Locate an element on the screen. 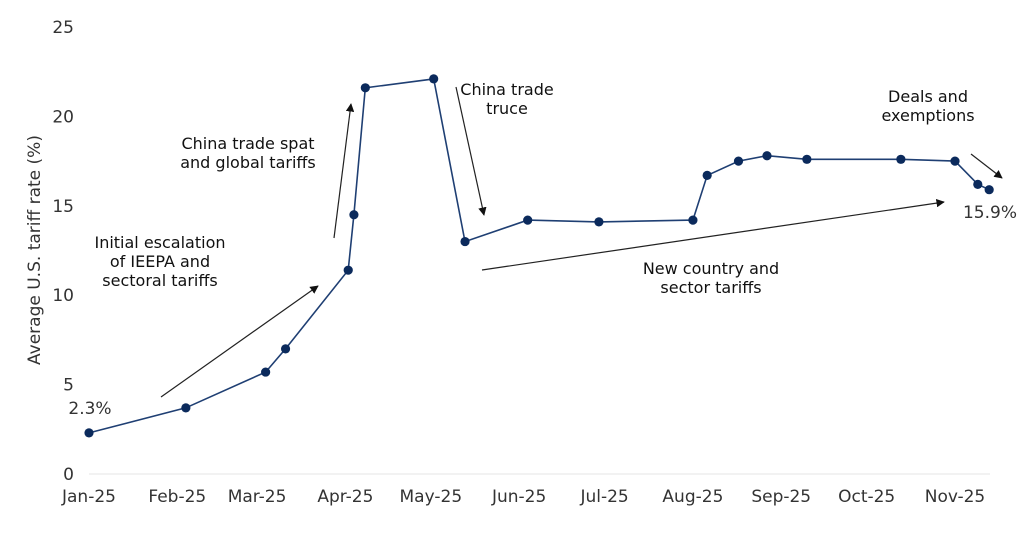 The width and height of the screenshot is (1024, 541). arrow-china-spat is located at coordinates (344, 171).